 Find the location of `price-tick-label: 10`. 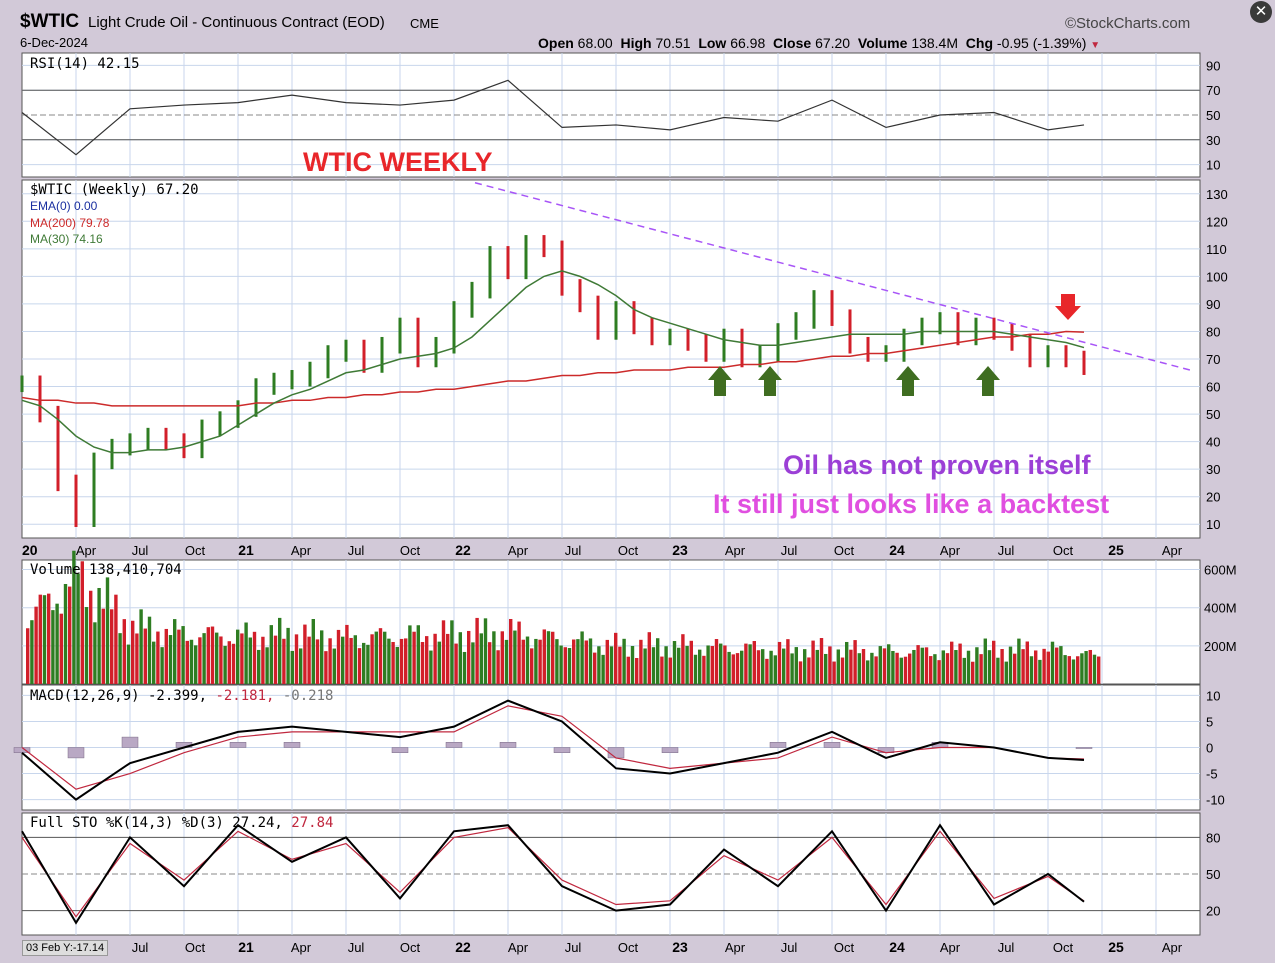

price-tick-label: 10 is located at coordinates (1213, 524).